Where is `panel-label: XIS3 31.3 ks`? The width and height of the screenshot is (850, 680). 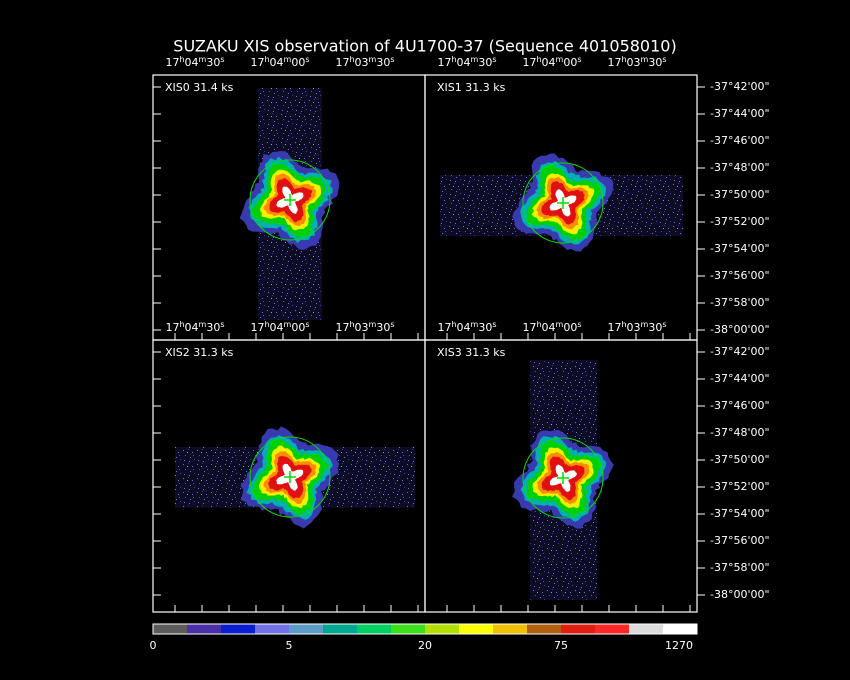 panel-label: XIS3 31.3 ks is located at coordinates (471, 352).